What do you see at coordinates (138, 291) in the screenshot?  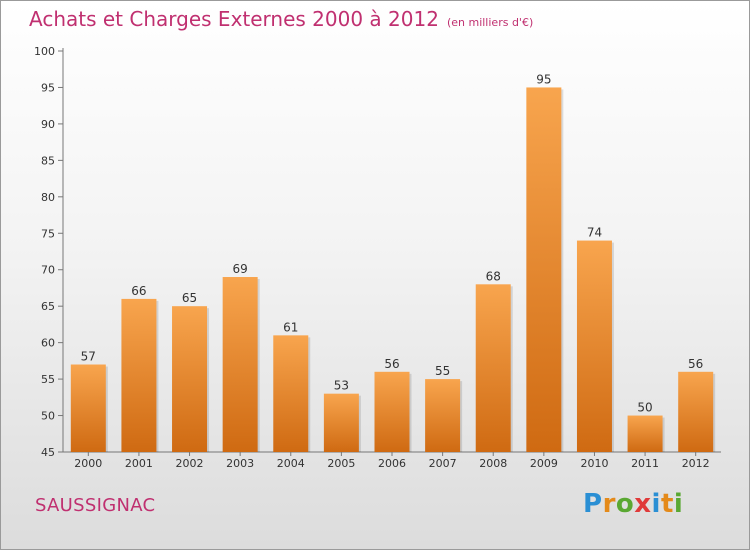 I see `data-label: 66` at bounding box center [138, 291].